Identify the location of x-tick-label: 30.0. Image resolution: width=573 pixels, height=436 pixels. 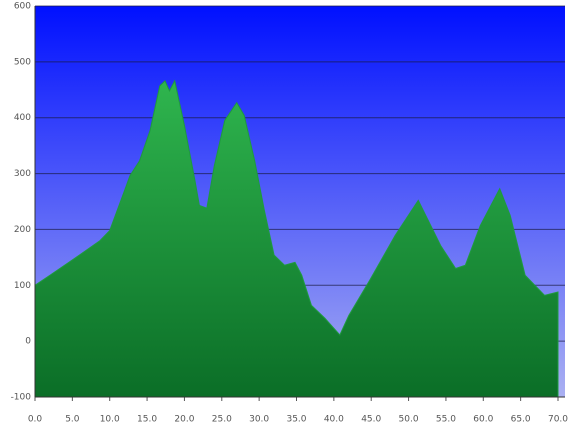
(259, 420).